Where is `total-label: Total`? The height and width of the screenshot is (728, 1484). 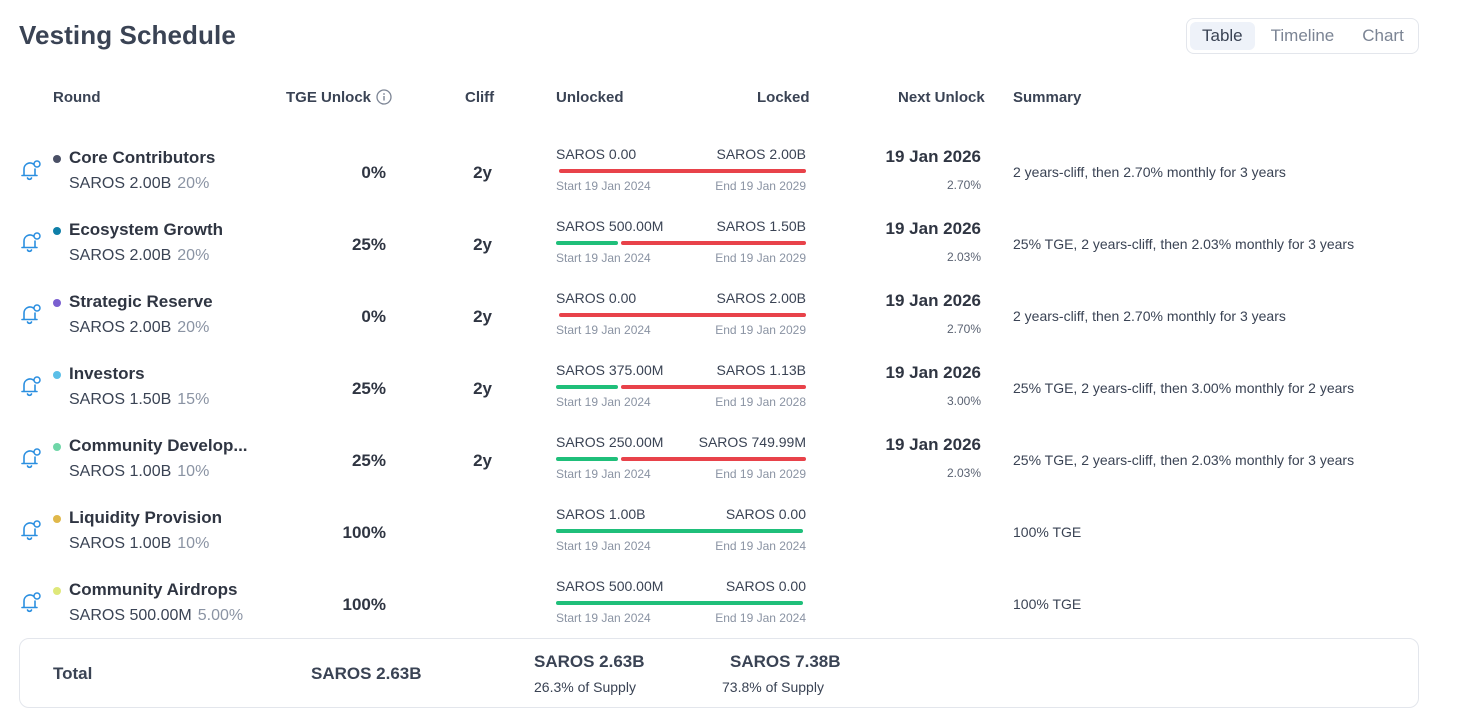 total-label: Total is located at coordinates (73, 673).